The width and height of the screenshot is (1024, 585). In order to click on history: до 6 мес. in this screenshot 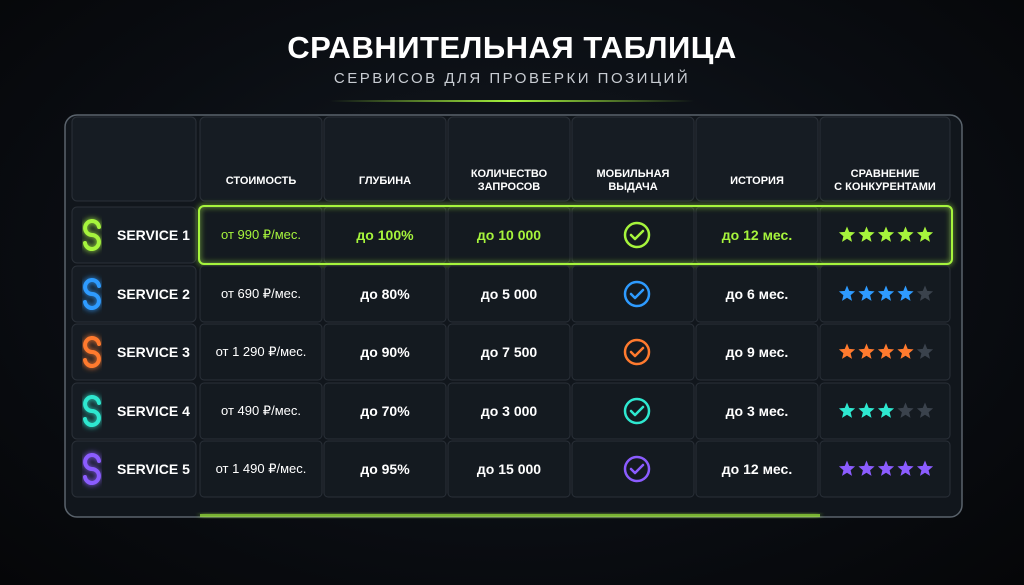, I will do `click(757, 294)`.